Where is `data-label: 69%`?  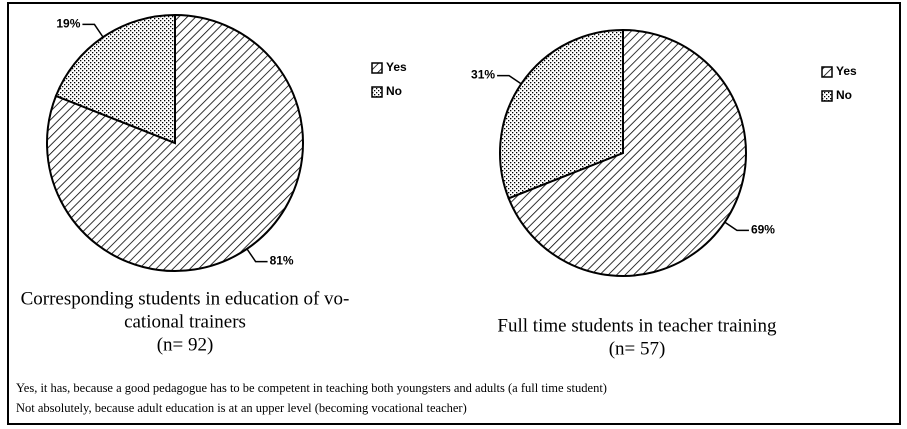
data-label: 69% is located at coordinates (763, 230).